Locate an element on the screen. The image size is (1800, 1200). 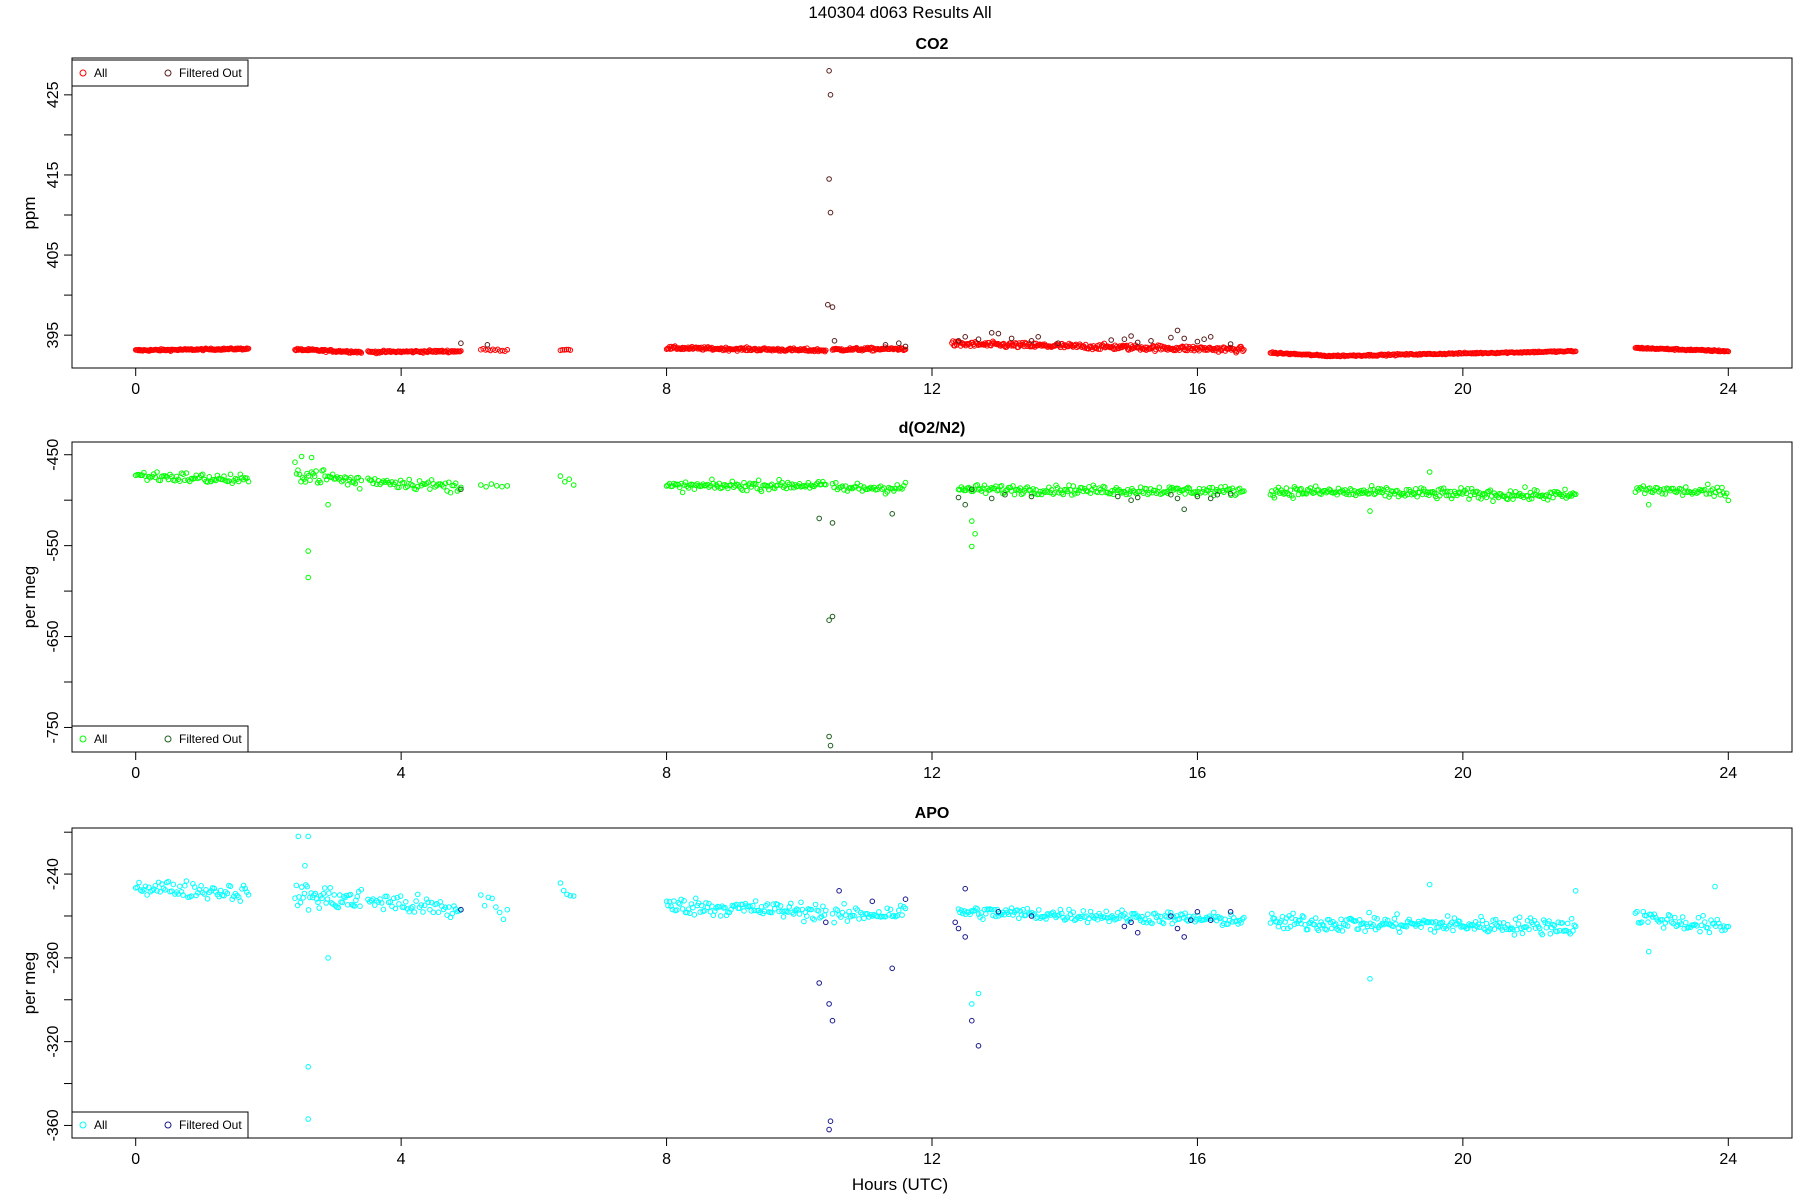
x-tick-label: 4 is located at coordinates (401, 773).